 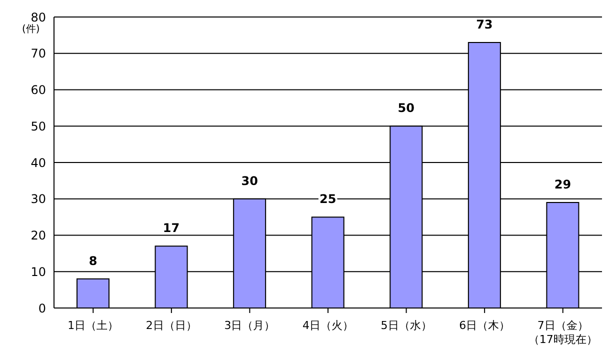 What do you see at coordinates (406, 325) in the screenshot?
I see `x-tick-label: 5日（水）` at bounding box center [406, 325].